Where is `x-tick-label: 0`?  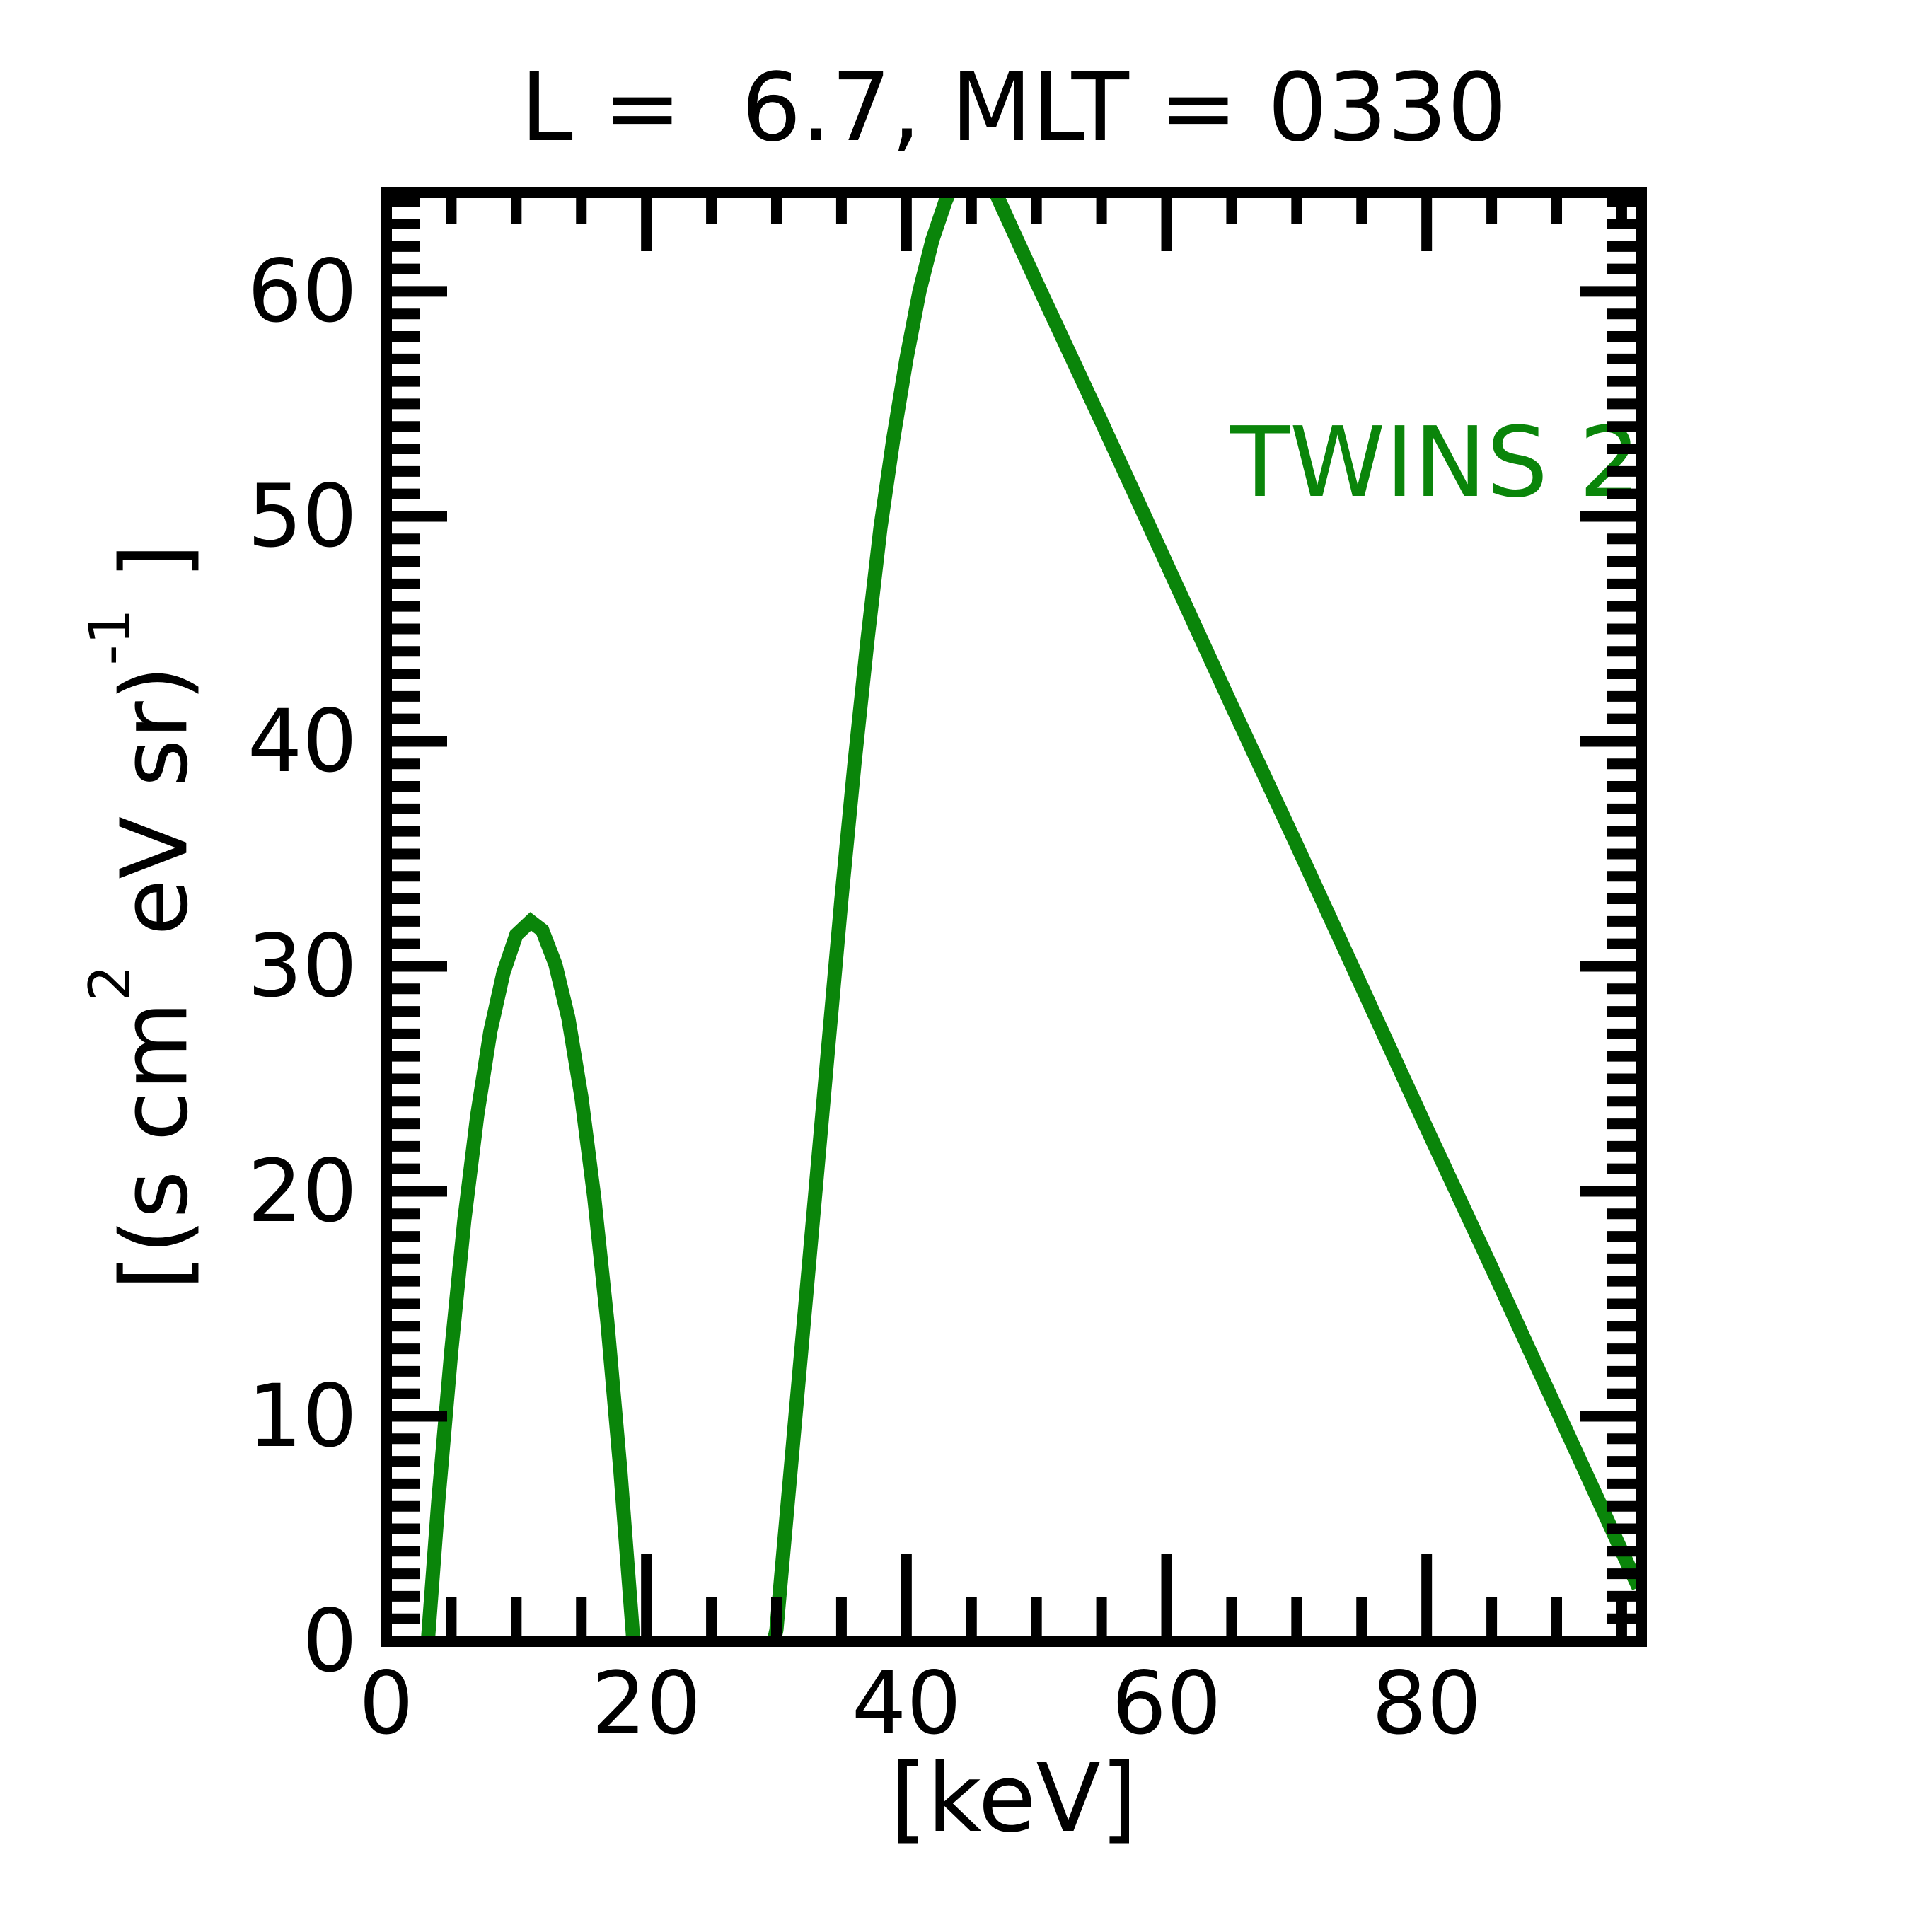 x-tick-label: 0 is located at coordinates (386, 1703).